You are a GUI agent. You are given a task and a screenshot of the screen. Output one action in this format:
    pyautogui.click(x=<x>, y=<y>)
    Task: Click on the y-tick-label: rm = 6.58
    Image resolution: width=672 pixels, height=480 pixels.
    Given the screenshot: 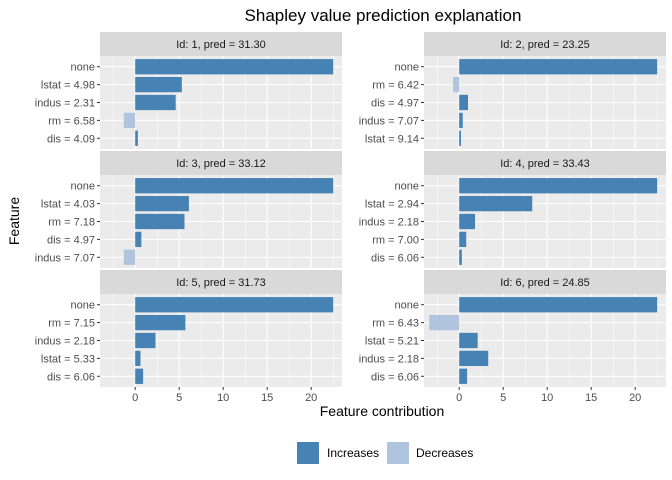 What is the action you would take?
    pyautogui.click(x=71, y=121)
    